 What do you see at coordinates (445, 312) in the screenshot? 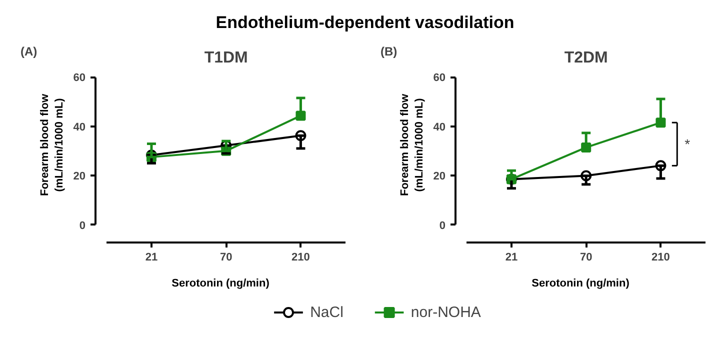
I see `legend-label: nor-NOHA` at bounding box center [445, 312].